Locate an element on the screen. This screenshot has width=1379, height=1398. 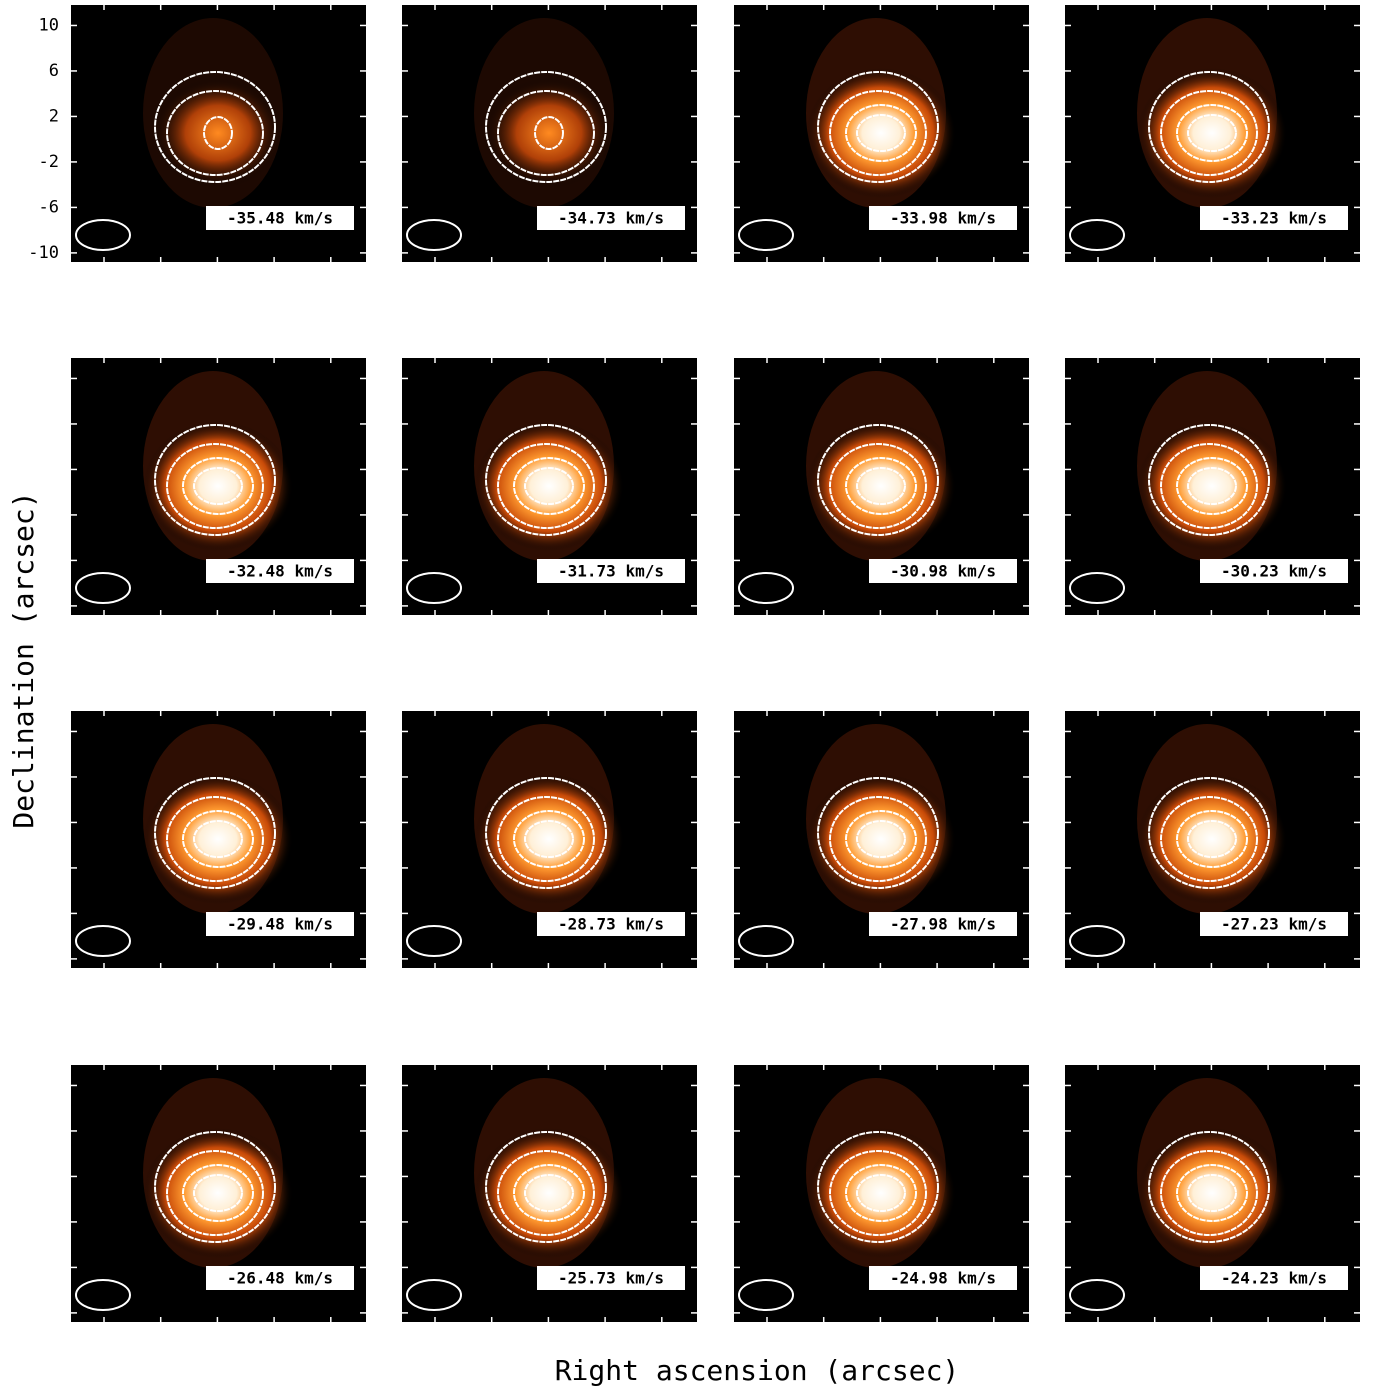
velocity-label: -35.48 km/s is located at coordinates (280, 218).